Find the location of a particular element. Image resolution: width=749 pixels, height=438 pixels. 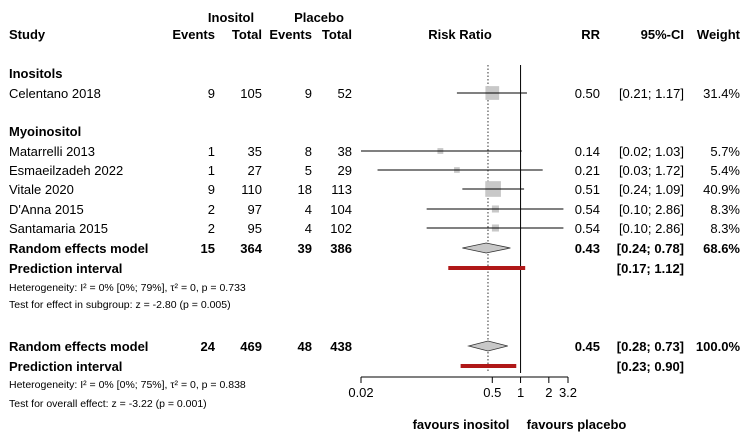

total-inositol: 105 is located at coordinates (251, 93).